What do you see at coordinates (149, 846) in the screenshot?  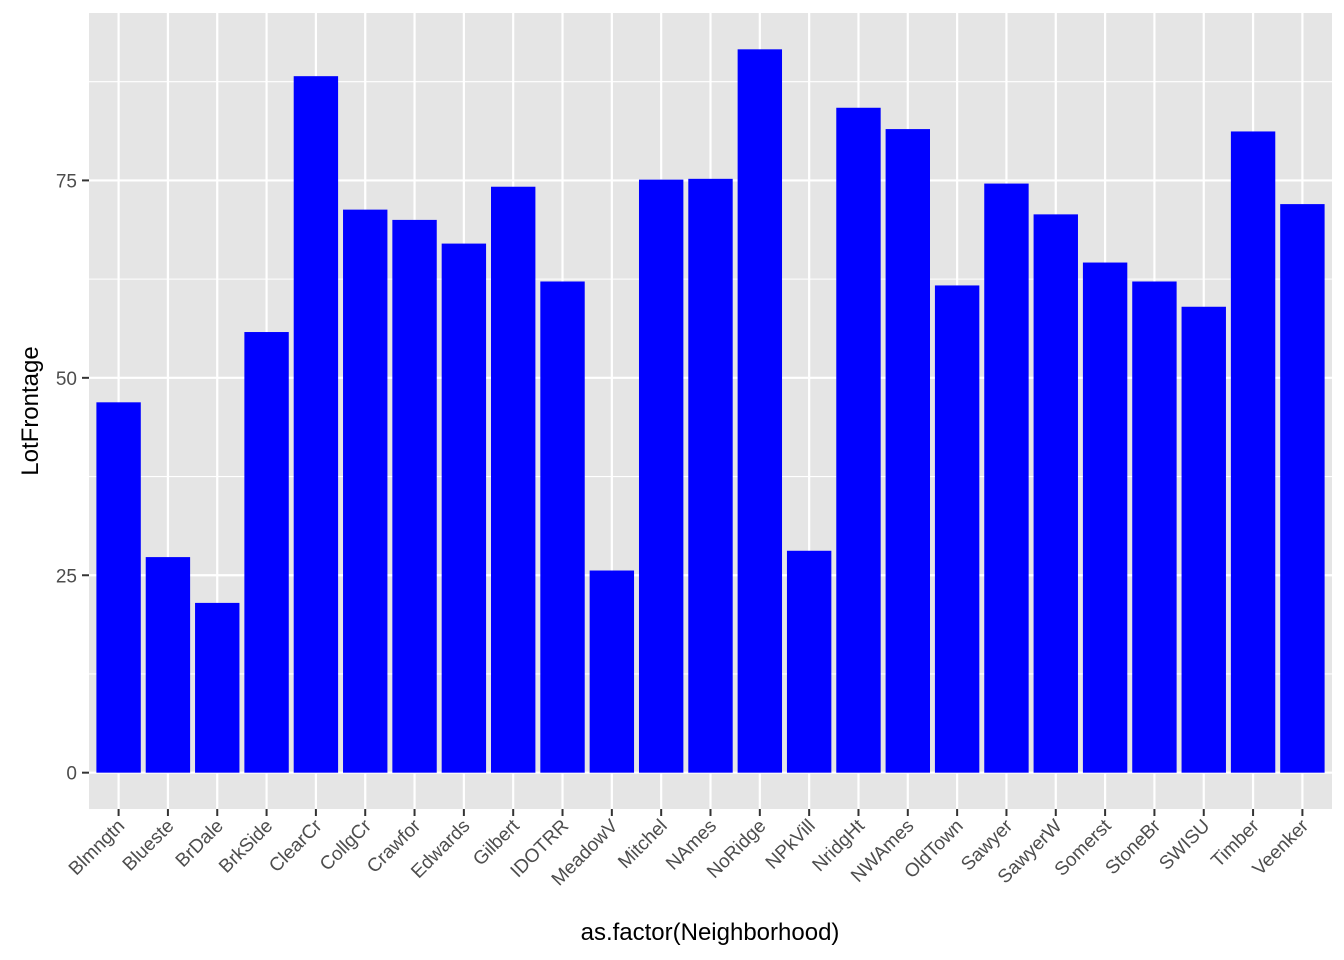 I see `x-tick-label: Blueste` at bounding box center [149, 846].